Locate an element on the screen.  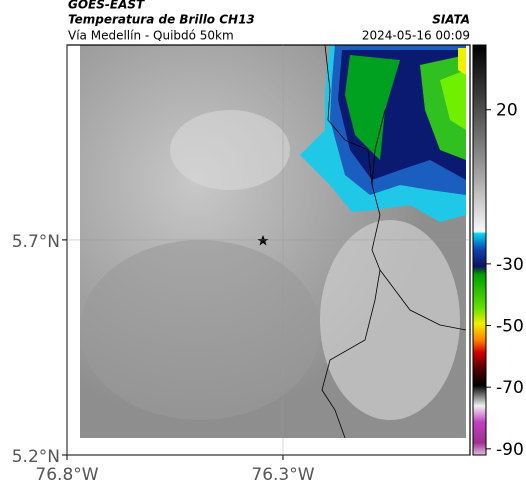
colorbar-tick-label: -90 is located at coordinates (510, 450).